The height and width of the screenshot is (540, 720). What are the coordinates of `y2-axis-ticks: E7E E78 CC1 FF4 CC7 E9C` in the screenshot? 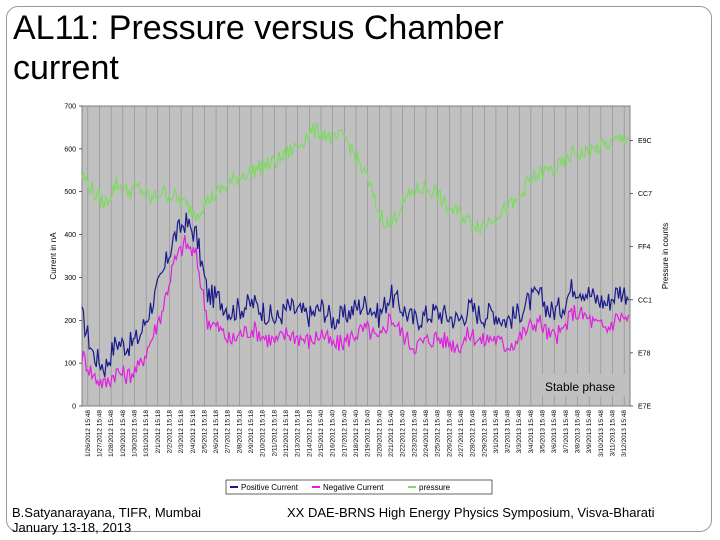 It's located at (641, 274).